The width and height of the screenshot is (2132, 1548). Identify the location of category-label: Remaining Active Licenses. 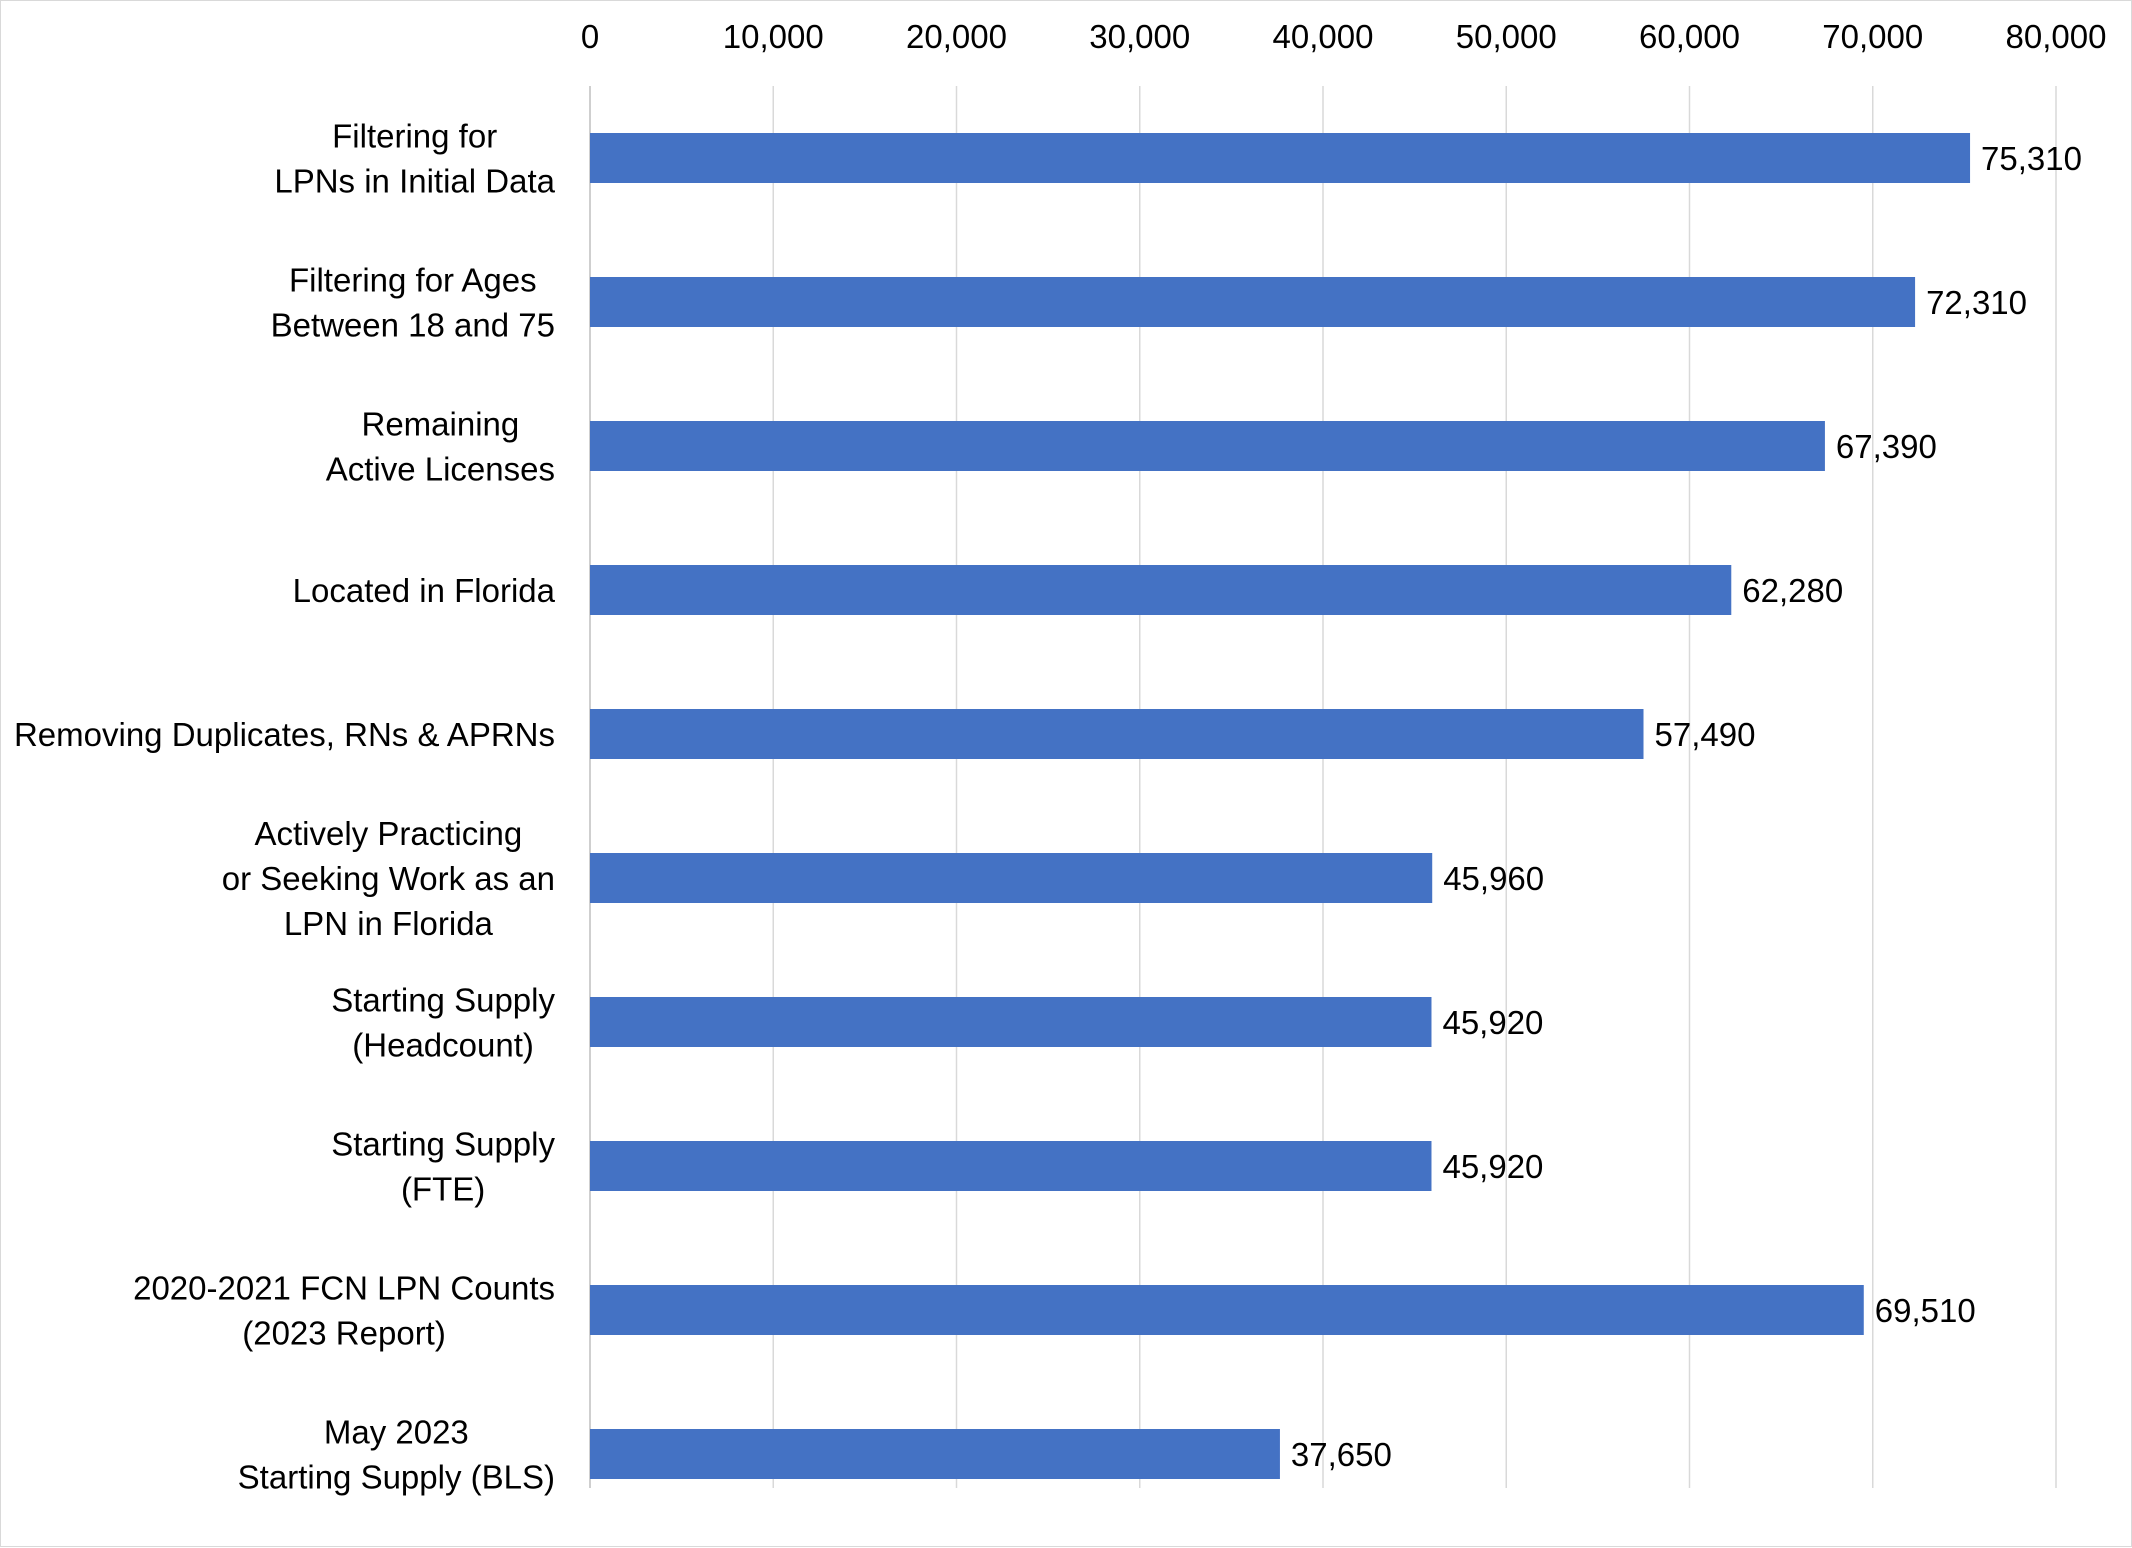
(440, 447).